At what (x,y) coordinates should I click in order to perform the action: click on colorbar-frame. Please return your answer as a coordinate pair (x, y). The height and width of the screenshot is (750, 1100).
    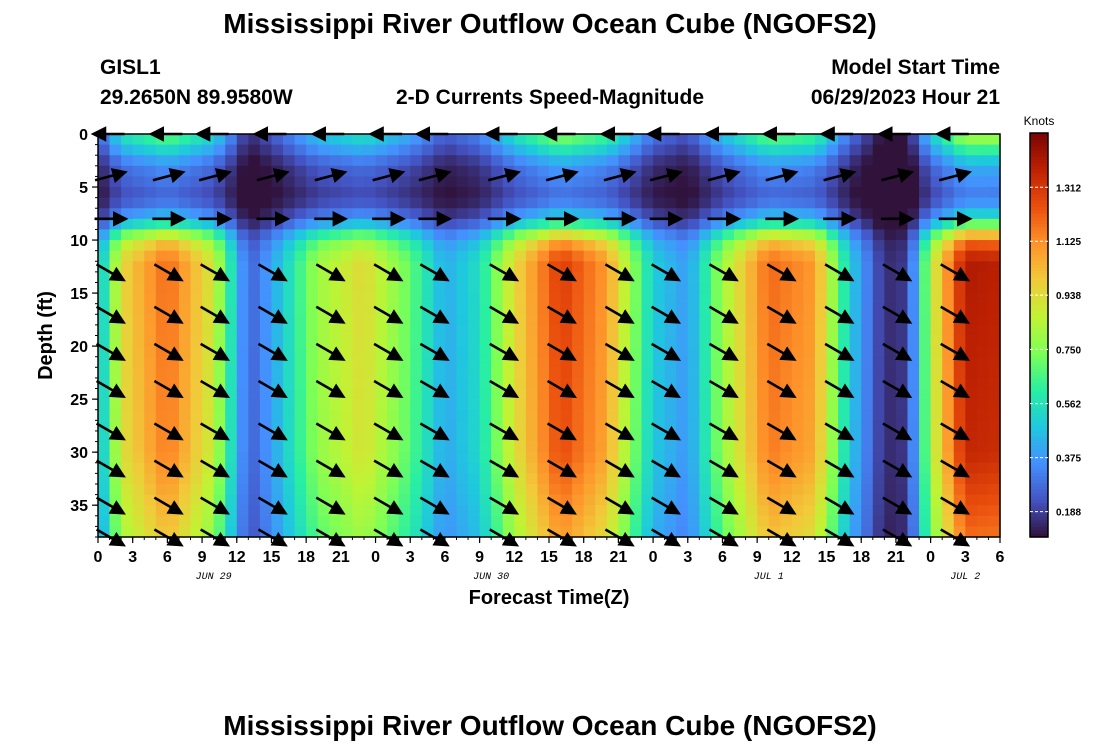
    Looking at the image, I should click on (1039, 335).